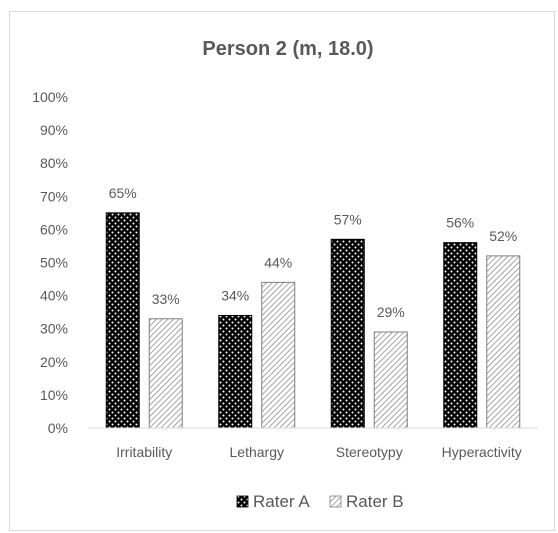 This screenshot has width=558, height=533. What do you see at coordinates (390, 380) in the screenshot?
I see `bar-rater-b-stereotypy` at bounding box center [390, 380].